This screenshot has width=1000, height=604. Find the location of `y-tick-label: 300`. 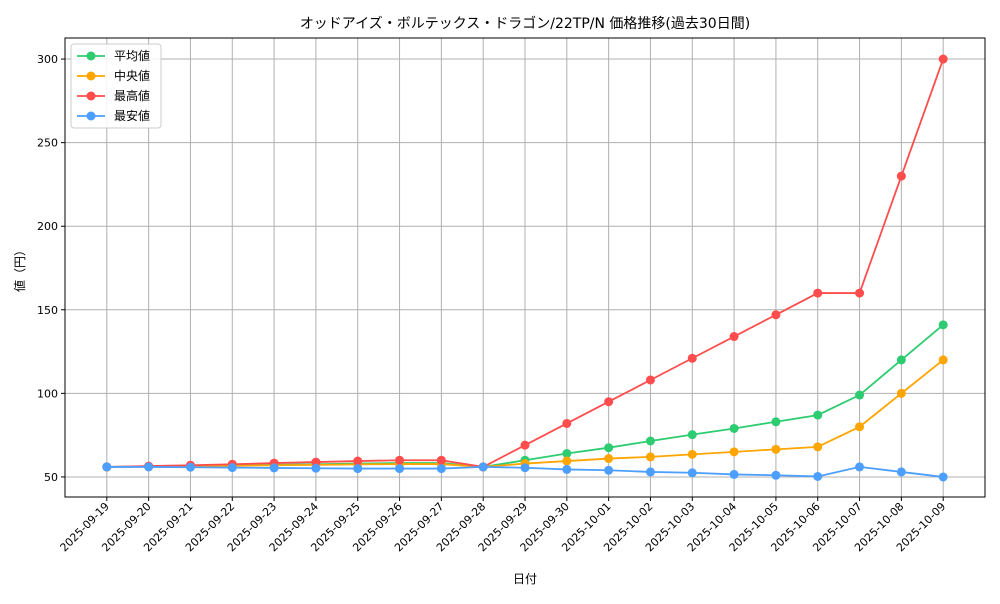

y-tick-label: 300 is located at coordinates (47, 59).